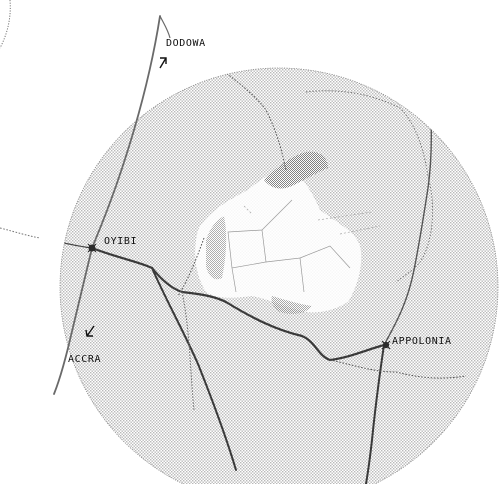 This screenshot has width=500, height=484. Describe the element at coordinates (5, 24) in the screenshot. I see `partial-circle-outline` at that location.